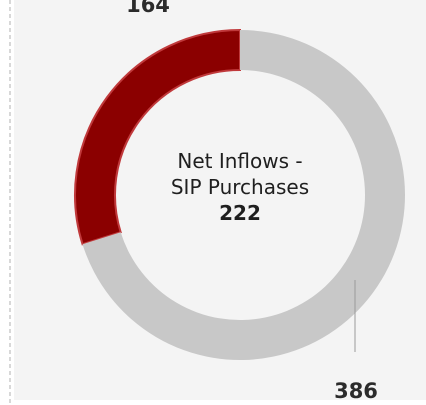  Describe the element at coordinates (148, 8) in the screenshot. I see `slice-label: 164` at that location.